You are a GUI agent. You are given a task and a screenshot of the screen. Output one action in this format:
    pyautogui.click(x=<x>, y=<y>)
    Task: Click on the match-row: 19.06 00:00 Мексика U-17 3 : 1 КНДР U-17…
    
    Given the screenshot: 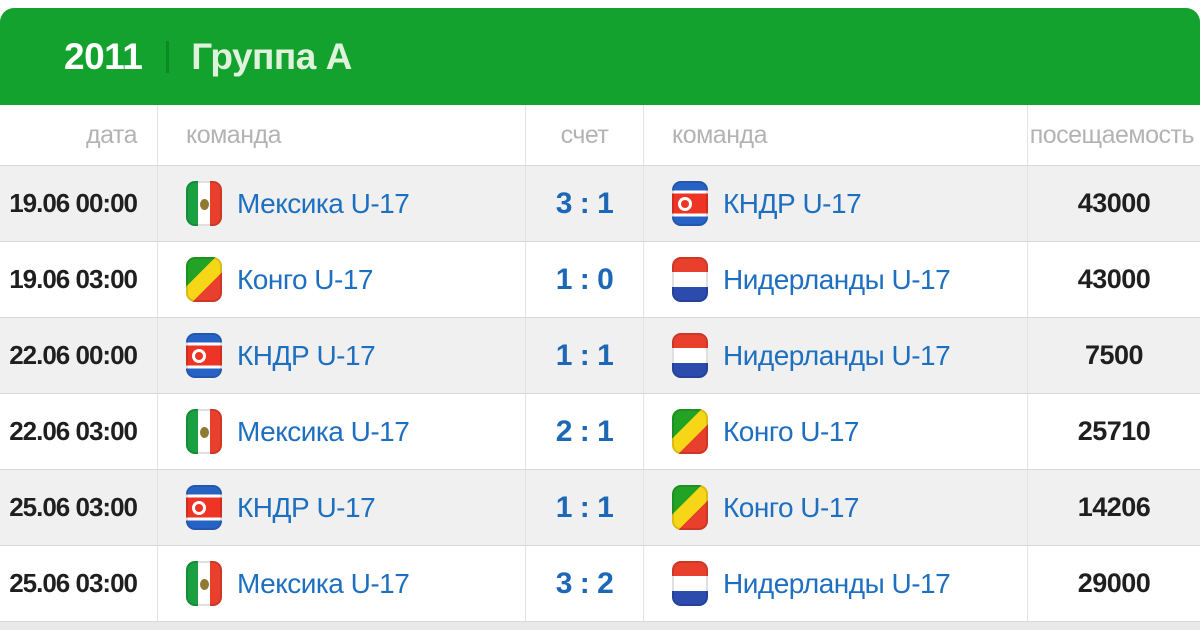 What is the action you would take?
    pyautogui.click(x=600, y=203)
    